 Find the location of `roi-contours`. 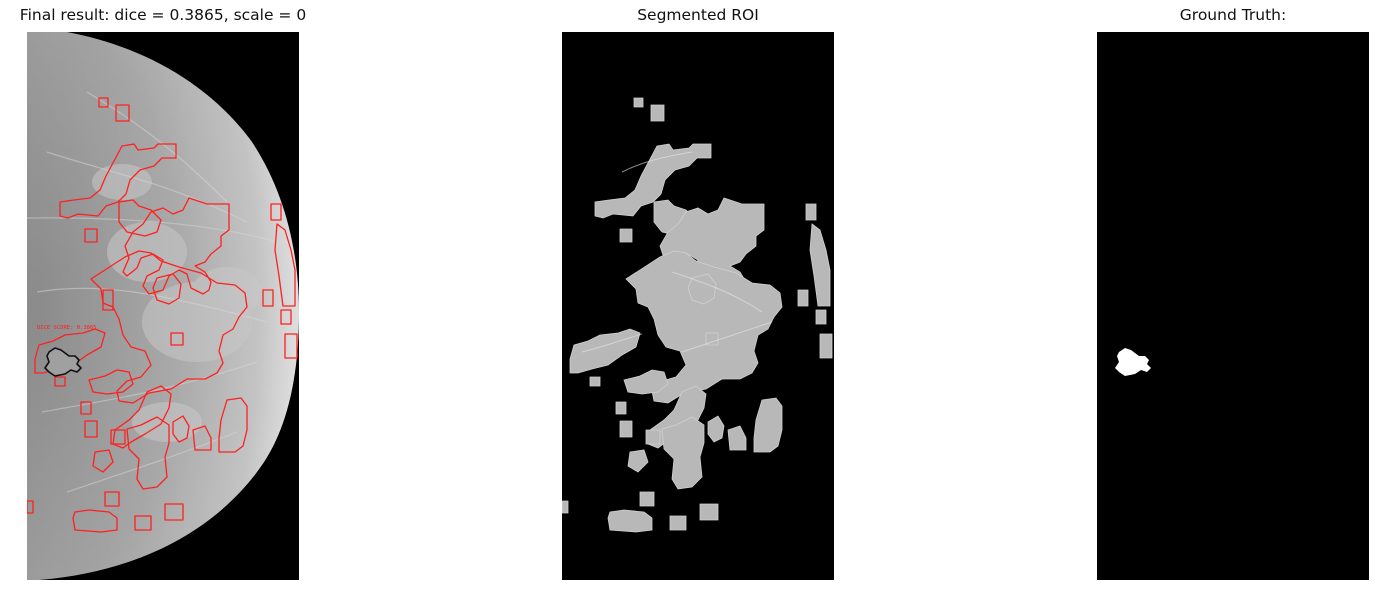

roi-contours is located at coordinates (162, 315).